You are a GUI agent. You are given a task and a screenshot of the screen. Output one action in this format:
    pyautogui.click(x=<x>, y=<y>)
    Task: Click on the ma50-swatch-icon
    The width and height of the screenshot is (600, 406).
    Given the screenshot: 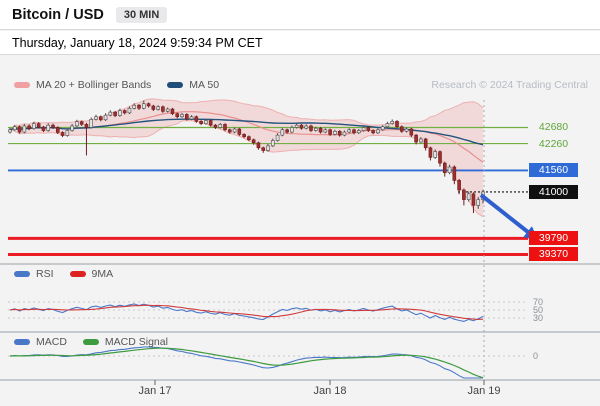 What is the action you would take?
    pyautogui.click(x=175, y=85)
    